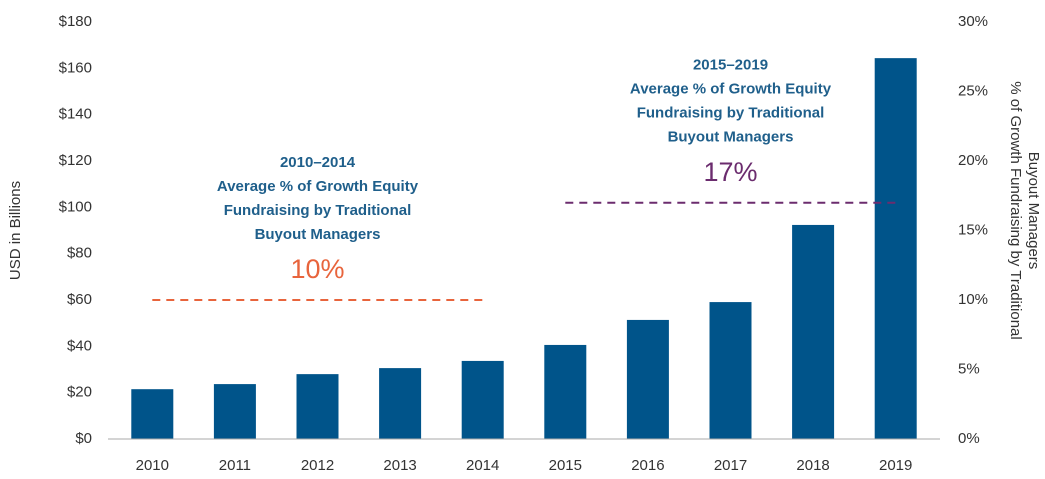 The height and width of the screenshot is (479, 1045). Describe the element at coordinates (730, 65) in the screenshot. I see `annotation-text: 2015–2019` at that location.